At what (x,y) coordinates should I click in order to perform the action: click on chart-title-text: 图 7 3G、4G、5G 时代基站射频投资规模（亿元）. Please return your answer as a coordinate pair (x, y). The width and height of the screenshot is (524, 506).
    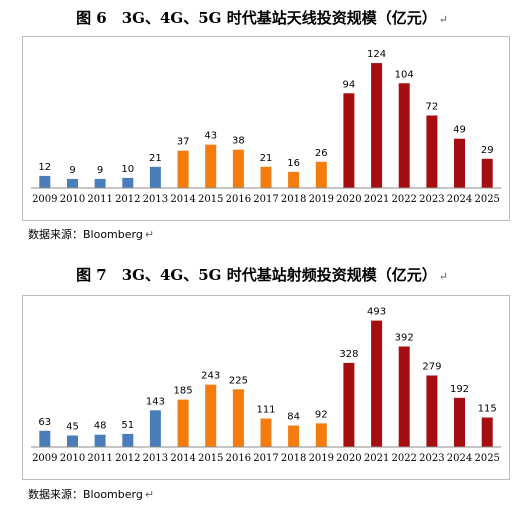
    Looking at the image, I should click on (256, 275).